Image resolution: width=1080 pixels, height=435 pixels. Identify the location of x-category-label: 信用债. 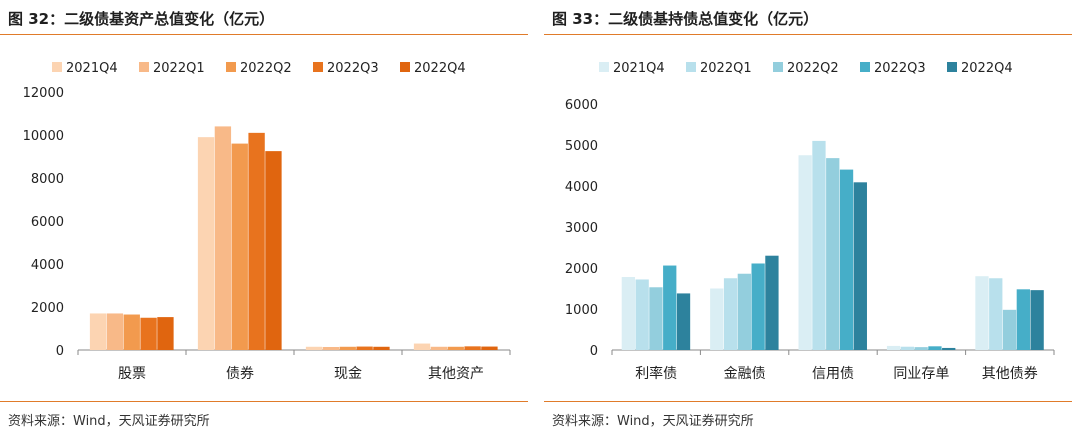
(833, 374).